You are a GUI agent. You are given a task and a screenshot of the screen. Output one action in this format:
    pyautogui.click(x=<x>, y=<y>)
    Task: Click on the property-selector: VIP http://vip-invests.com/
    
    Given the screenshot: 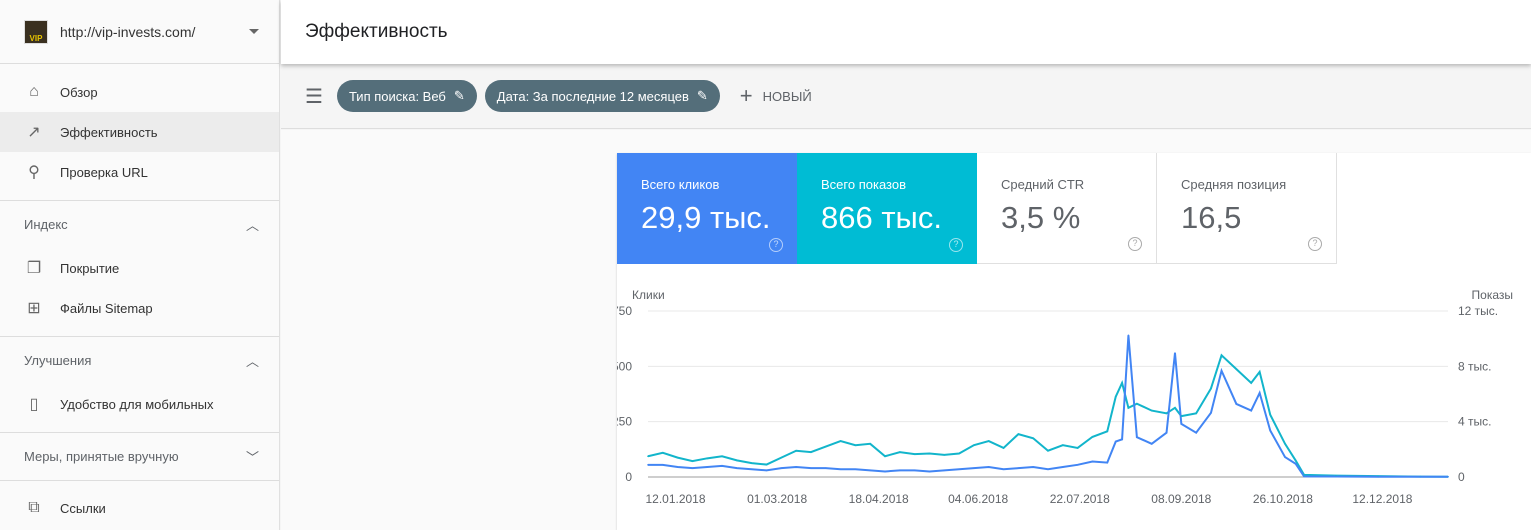 What is the action you would take?
    pyautogui.click(x=139, y=32)
    